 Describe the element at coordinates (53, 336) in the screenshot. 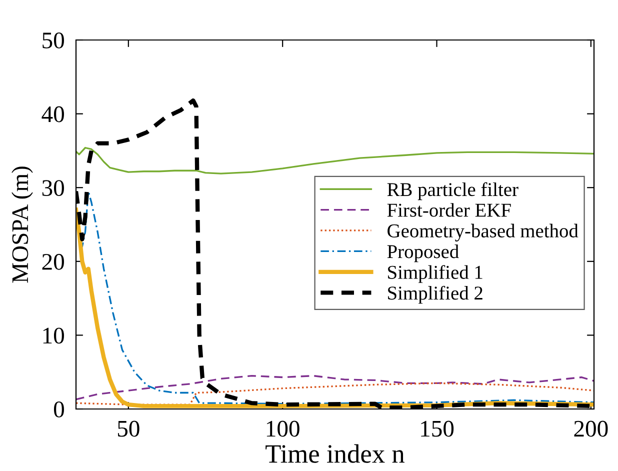

I see `y-tick-label: 10` at that location.